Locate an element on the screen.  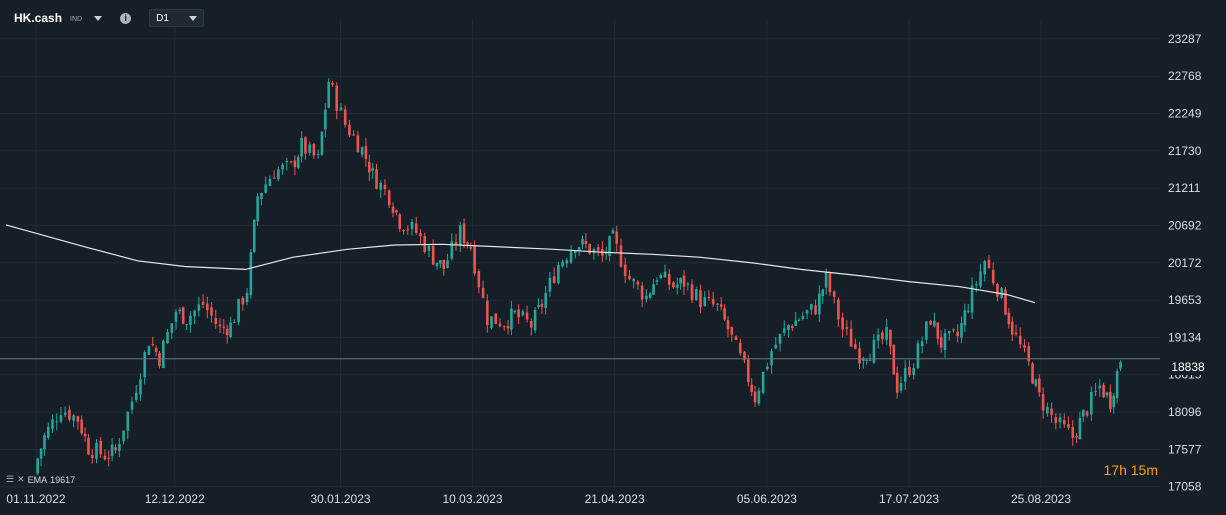
x-tick-label: 25.08.2023 is located at coordinates (1041, 499).